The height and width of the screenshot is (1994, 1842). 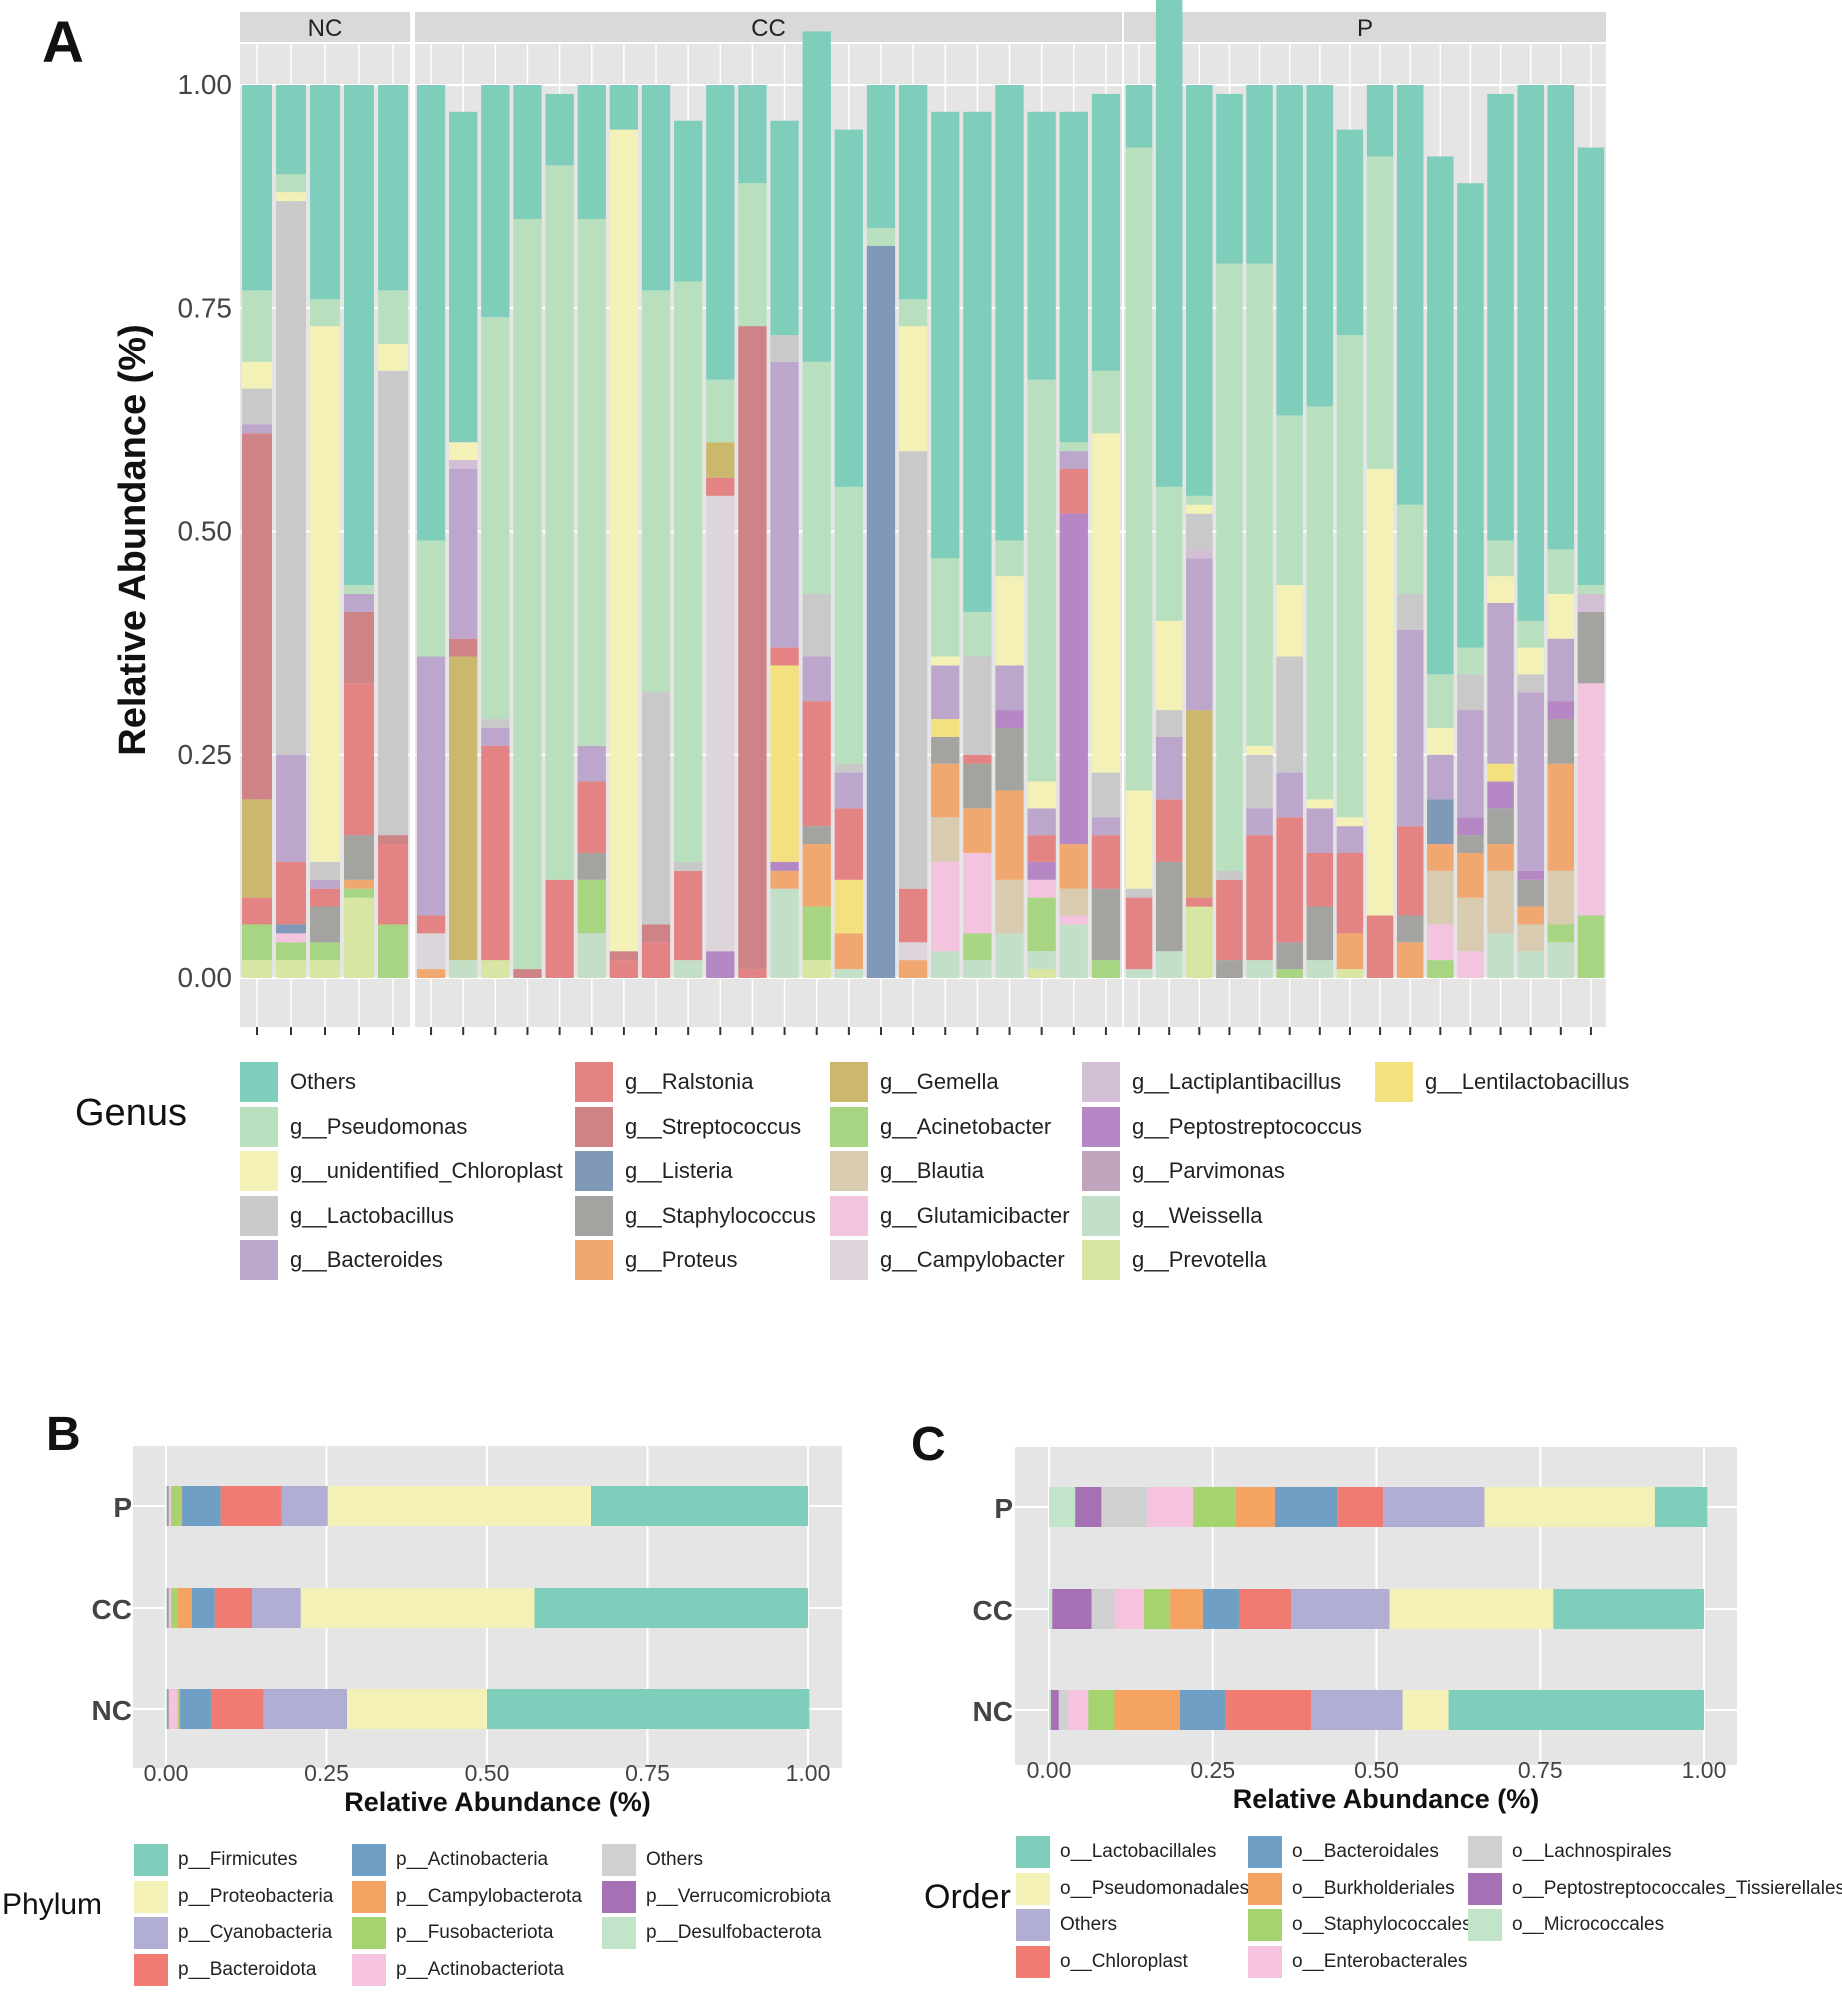 I want to click on bar-segment-o-enterobacterales, so click(x=1170, y=1507).